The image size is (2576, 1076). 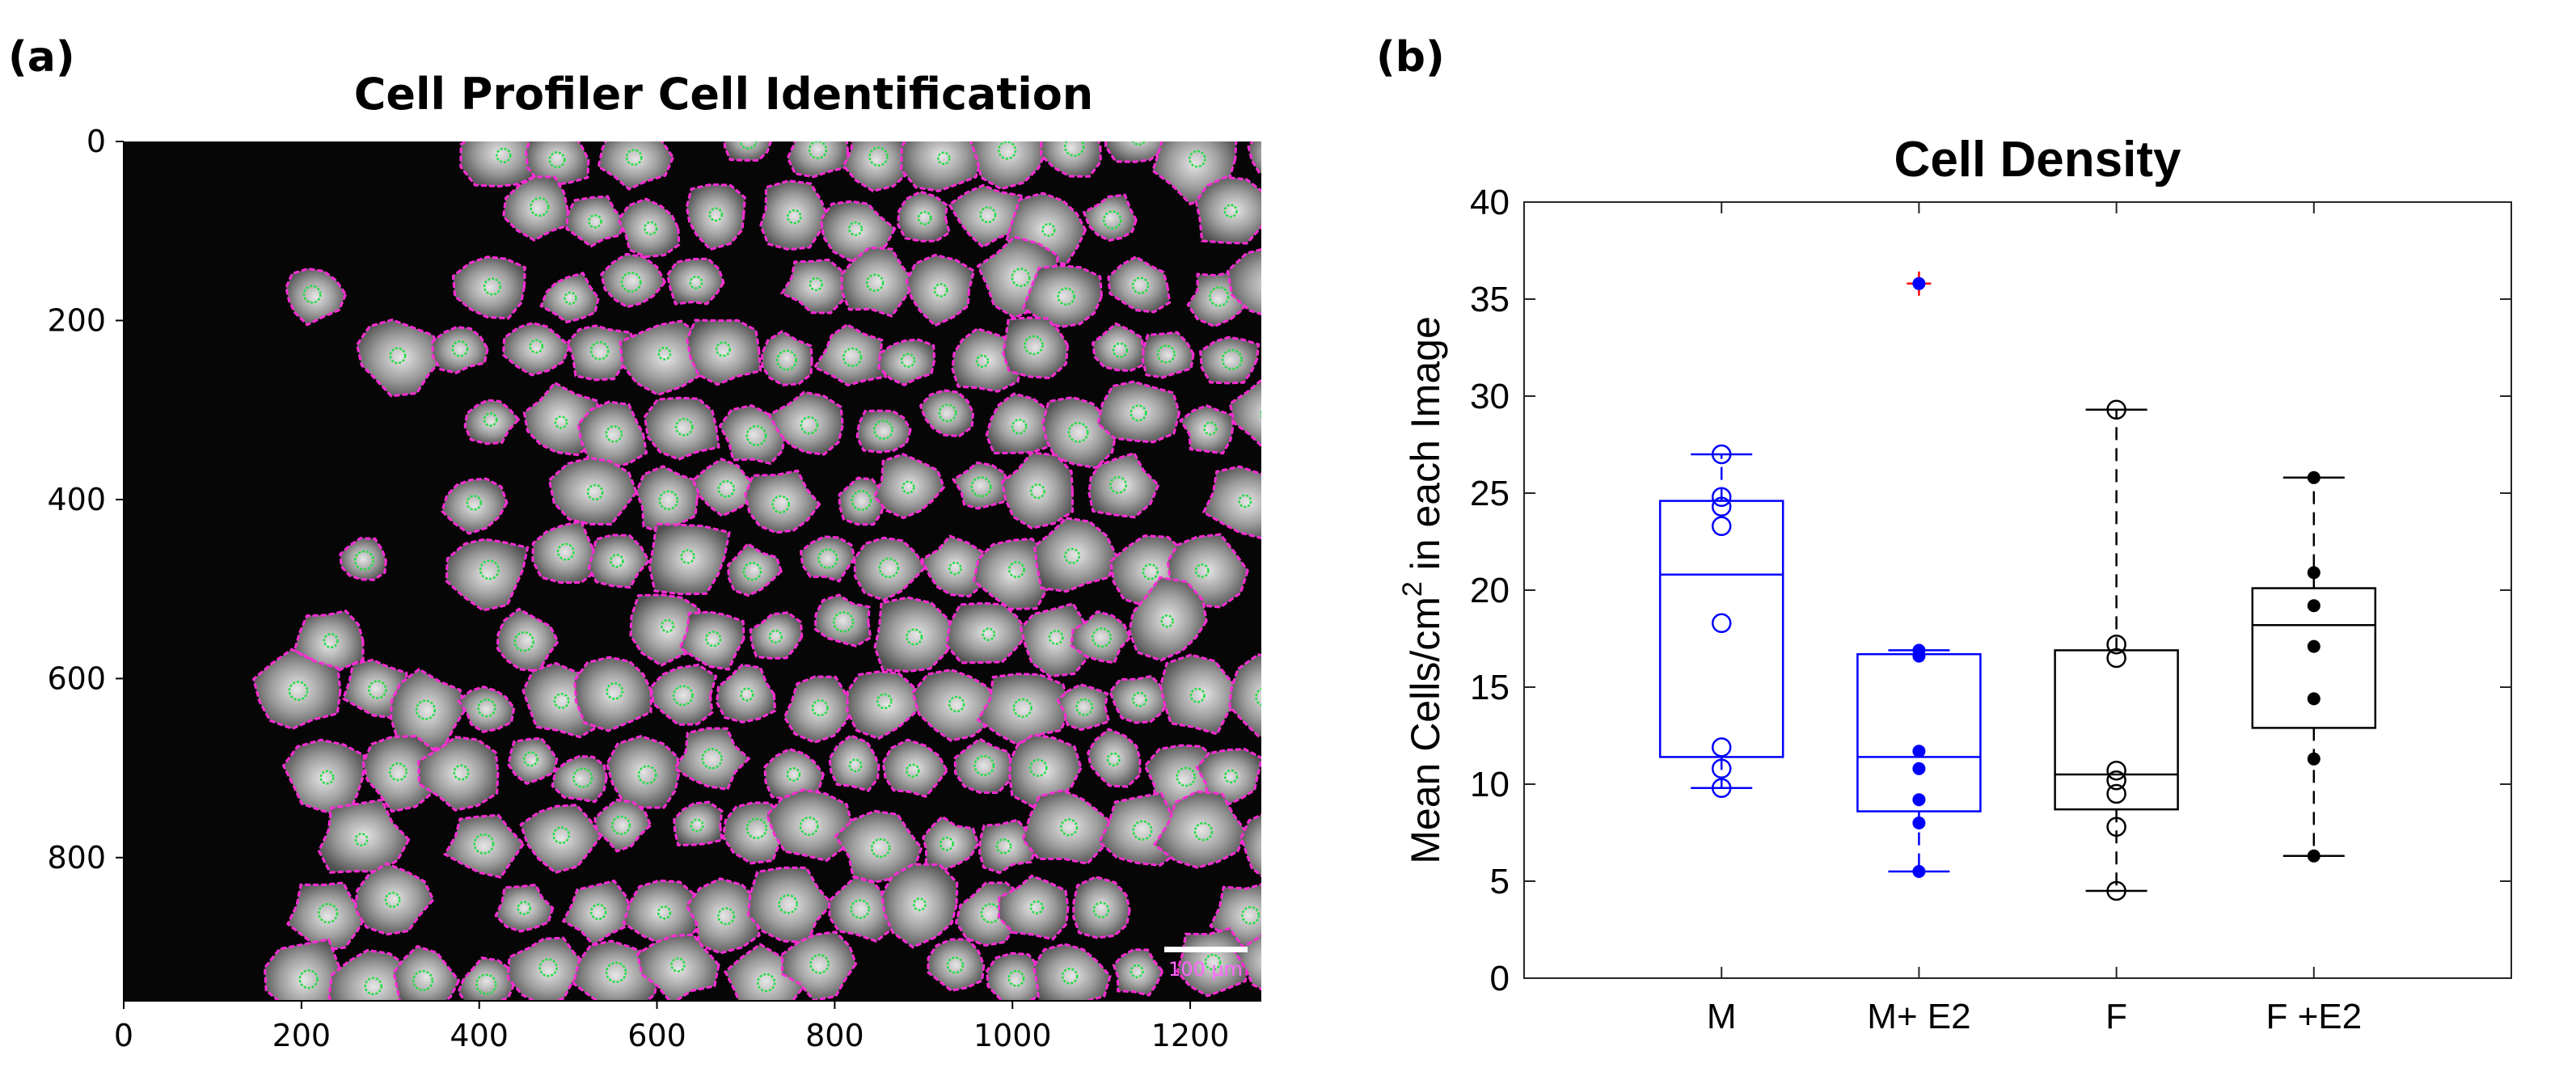 What do you see at coordinates (1722, 1016) in the screenshot?
I see `x-tick-label: M` at bounding box center [1722, 1016].